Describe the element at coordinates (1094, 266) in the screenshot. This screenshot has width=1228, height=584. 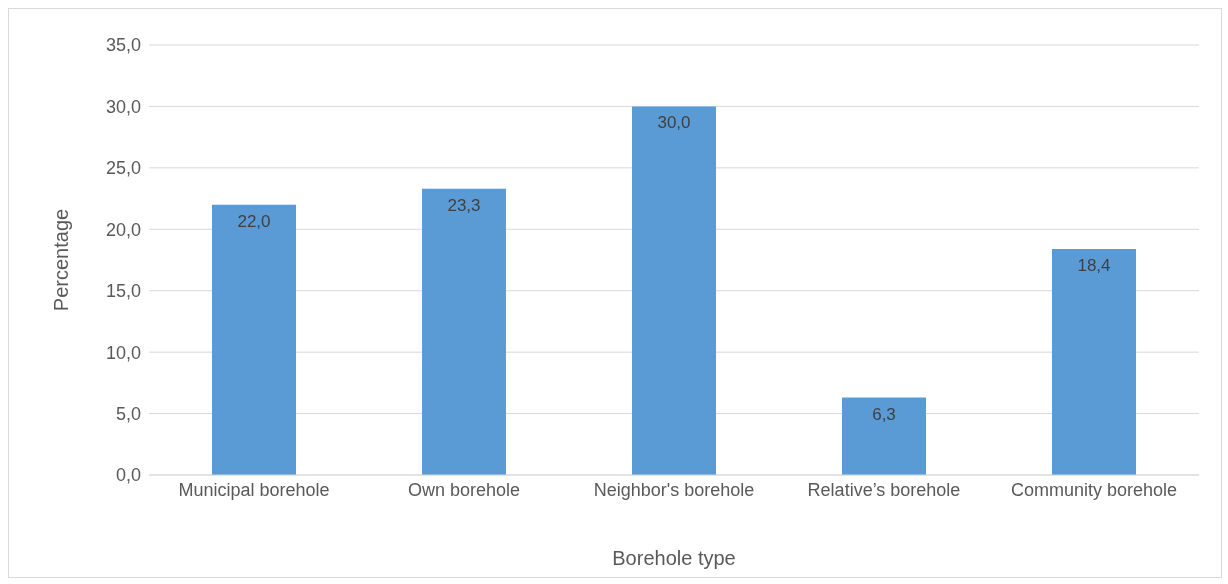
I see `data-label: 18,4` at that location.